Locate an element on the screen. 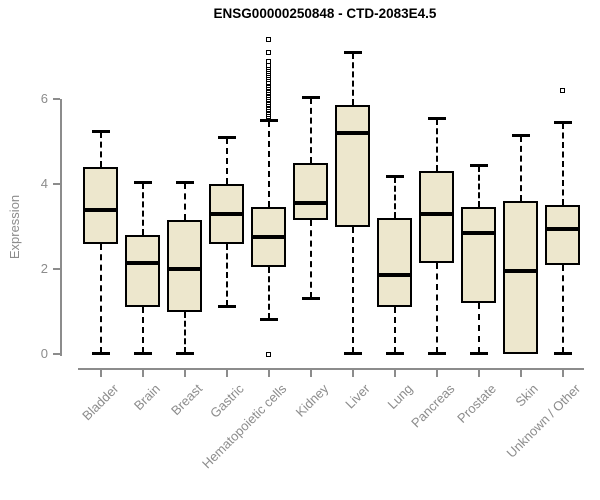  lower-cap-breast is located at coordinates (184, 353).